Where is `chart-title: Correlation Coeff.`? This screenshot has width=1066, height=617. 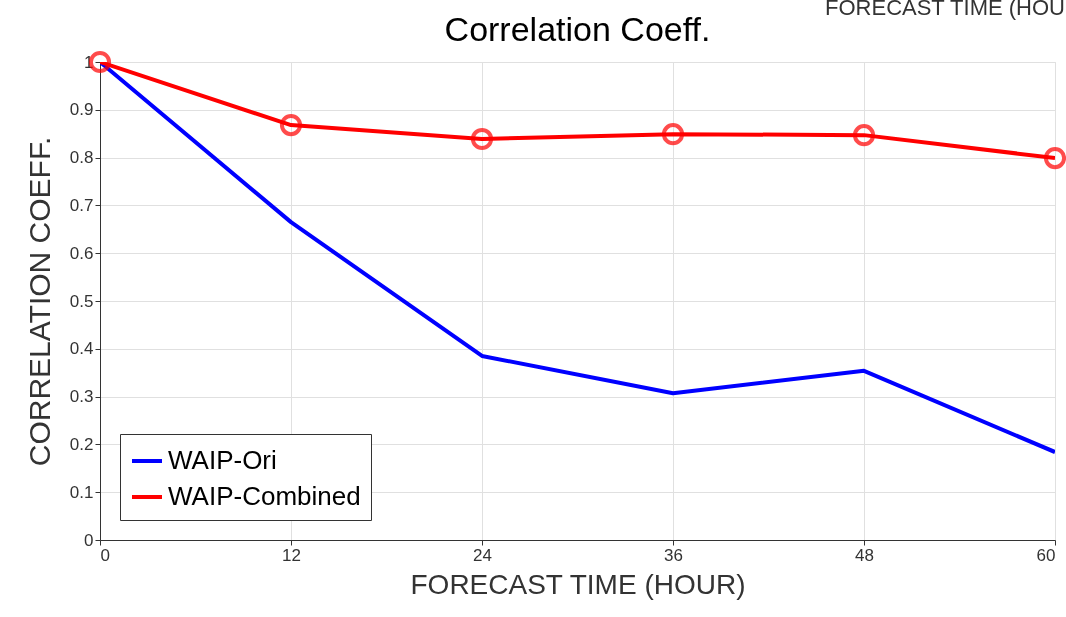
chart-title: Correlation Coeff. is located at coordinates (577, 29).